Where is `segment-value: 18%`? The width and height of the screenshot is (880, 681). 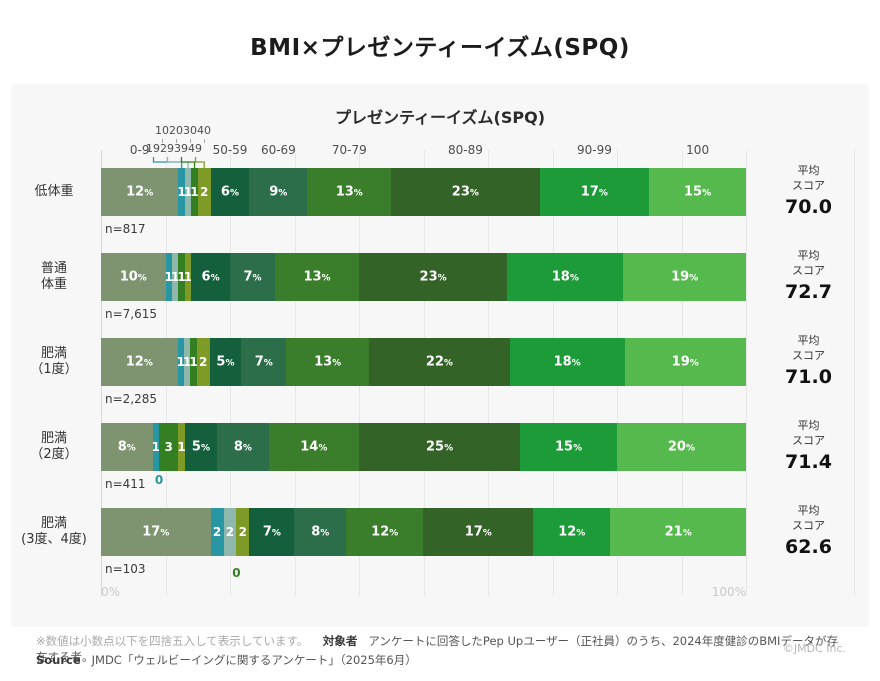
segment-value: 18% is located at coordinates (567, 362).